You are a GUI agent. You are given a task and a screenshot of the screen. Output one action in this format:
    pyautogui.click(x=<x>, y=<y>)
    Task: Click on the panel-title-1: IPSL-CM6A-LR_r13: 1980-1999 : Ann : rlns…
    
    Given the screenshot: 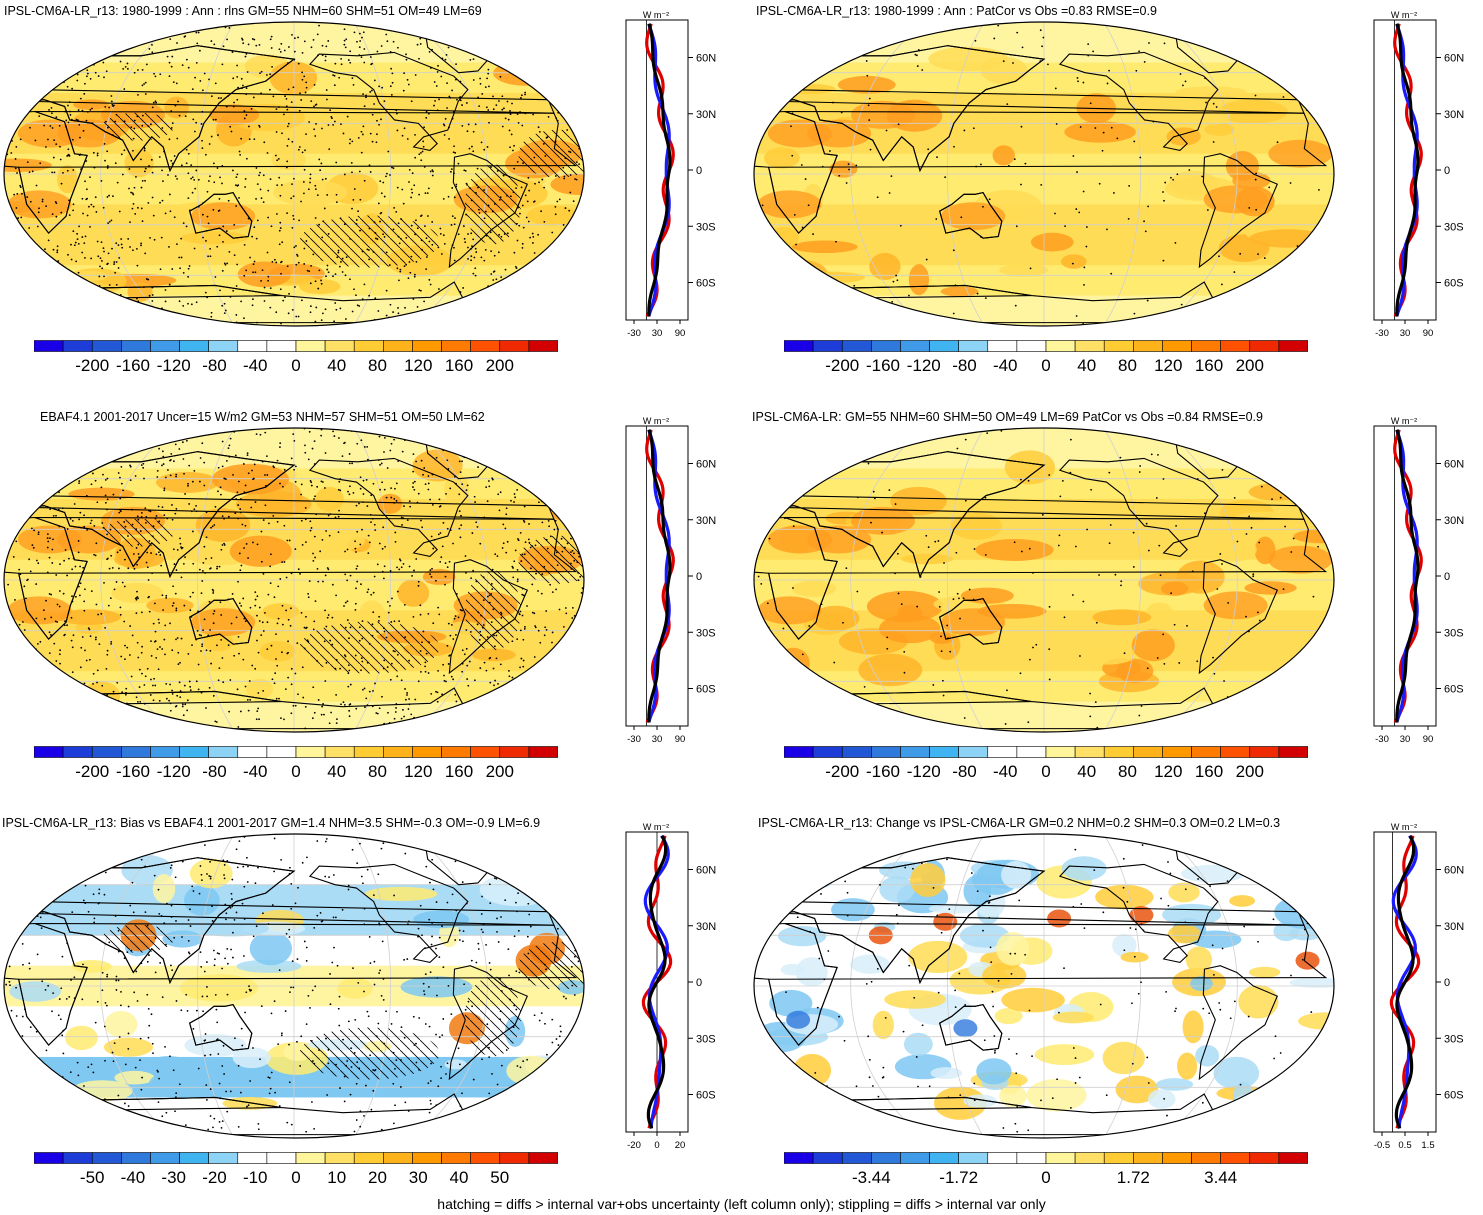 What is the action you would take?
    pyautogui.click(x=243, y=11)
    